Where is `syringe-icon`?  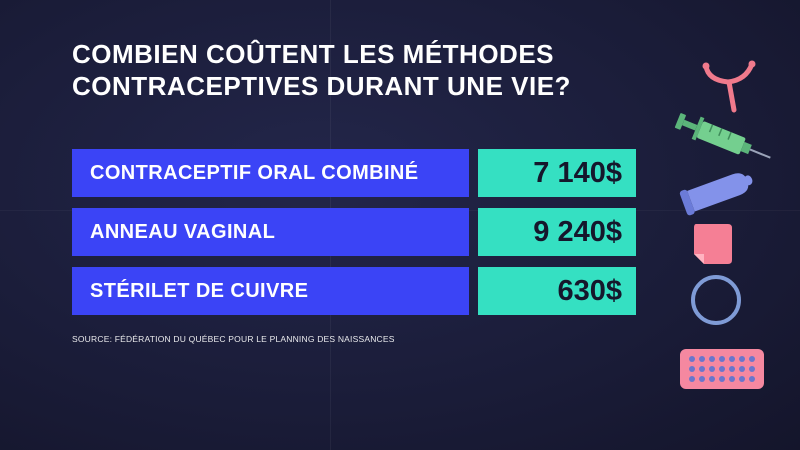 syringe-icon is located at coordinates (722, 136).